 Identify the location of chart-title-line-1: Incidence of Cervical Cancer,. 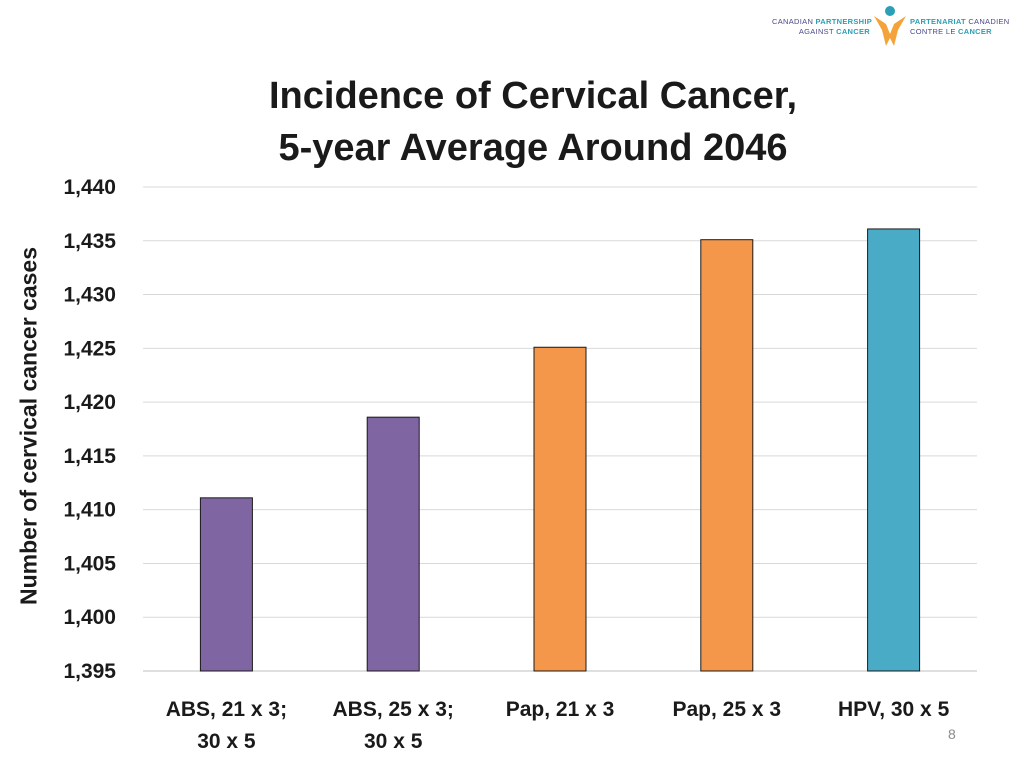
(532, 96).